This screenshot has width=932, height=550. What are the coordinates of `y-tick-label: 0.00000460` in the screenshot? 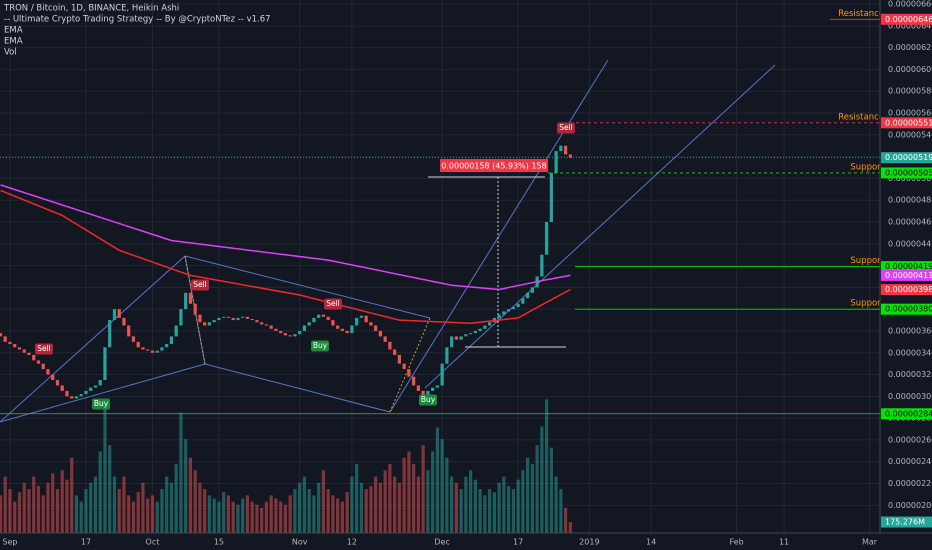 It's located at (910, 221).